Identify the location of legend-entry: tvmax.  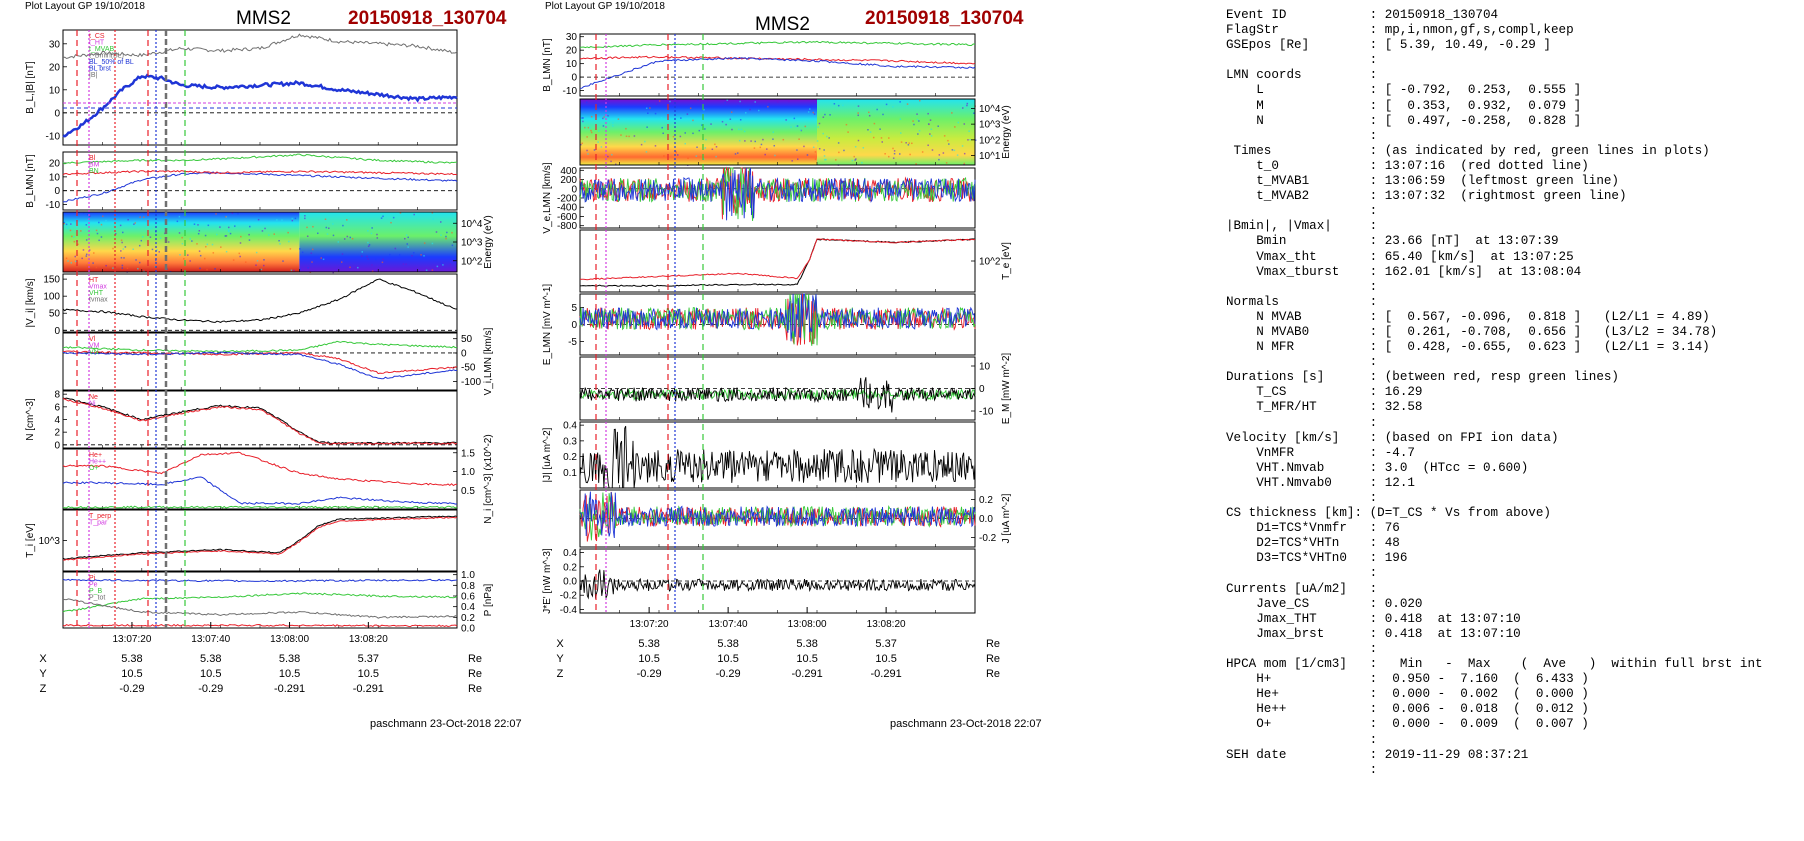
(98, 300).